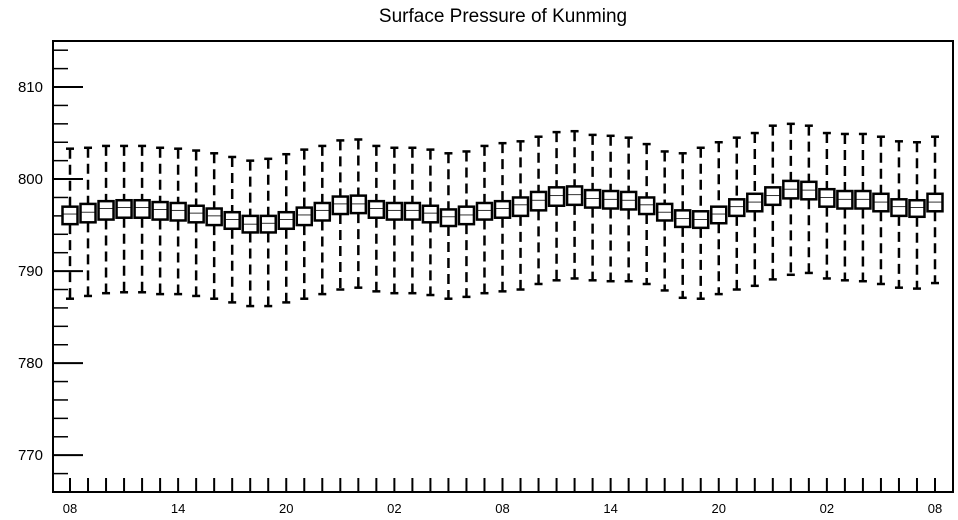 Image resolution: width=958 pixels, height=520 pixels. What do you see at coordinates (50, 271) in the screenshot?
I see `y-axis: 770 780 790 800 810` at bounding box center [50, 271].